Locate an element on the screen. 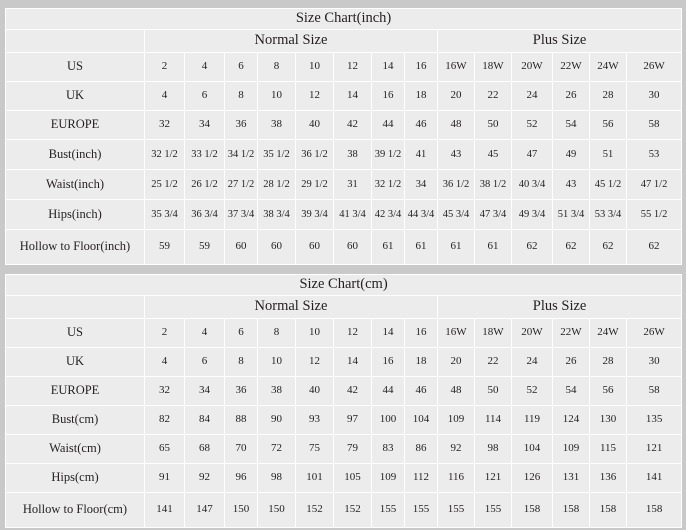 This screenshot has height=530, width=686. cell-value: 48 is located at coordinates (456, 391).